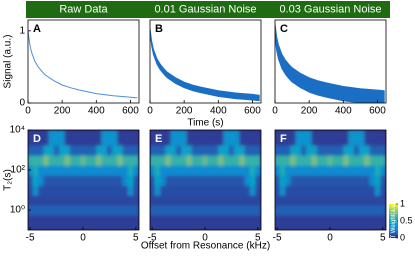 Image resolution: width=415 pixels, height=257 pixels. Describe the element at coordinates (284, 29) in the screenshot. I see `panel-label: C` at that location.